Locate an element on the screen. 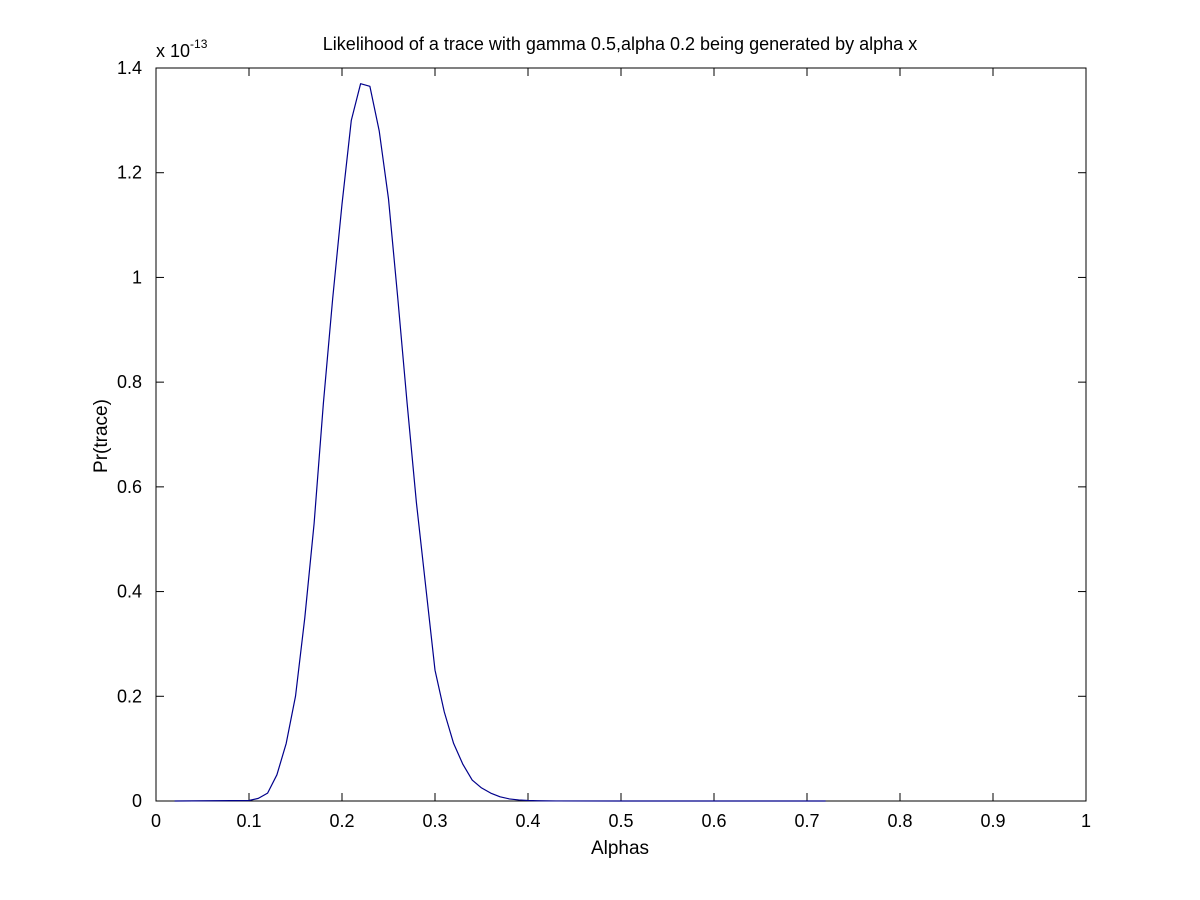 This screenshot has width=1200, height=900. x-tick-label: 0.6 is located at coordinates (713, 821).